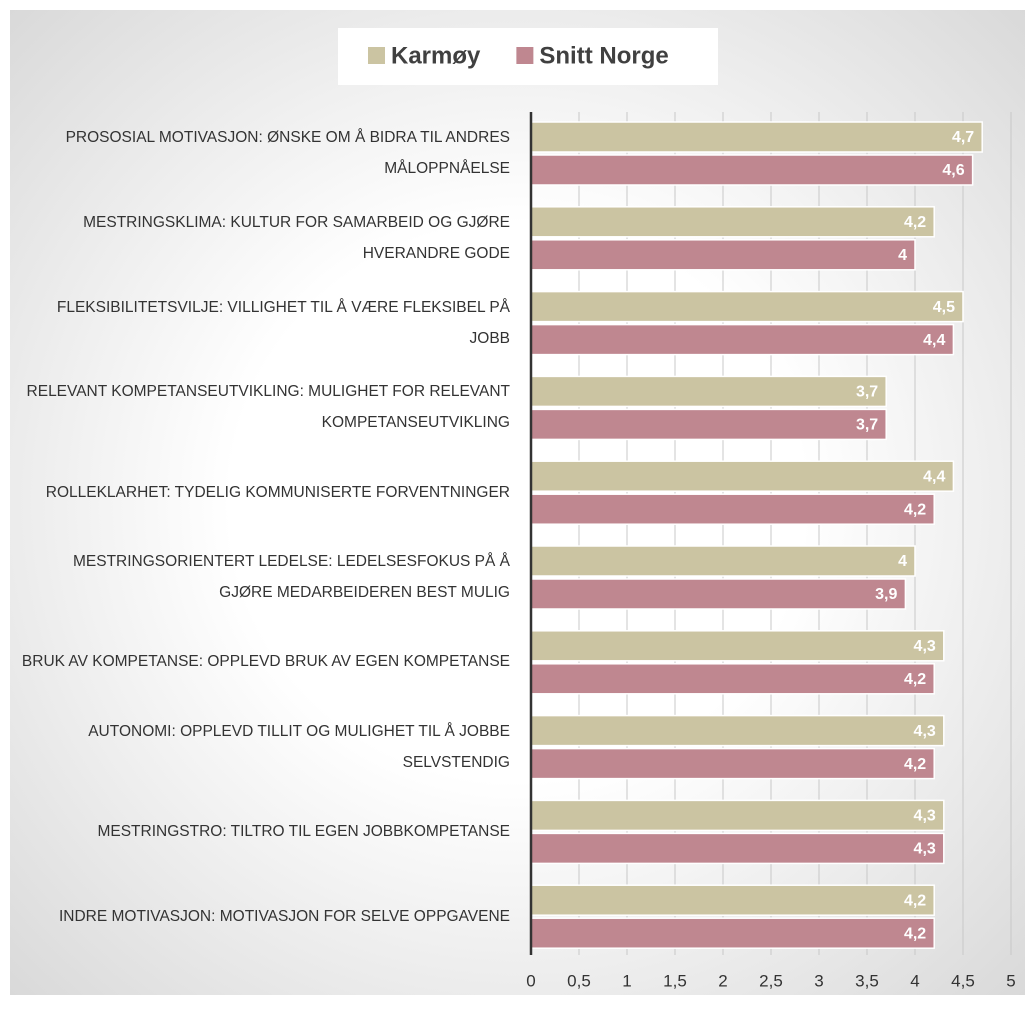  Describe the element at coordinates (886, 594) in the screenshot. I see `value-label: 3,9` at that location.